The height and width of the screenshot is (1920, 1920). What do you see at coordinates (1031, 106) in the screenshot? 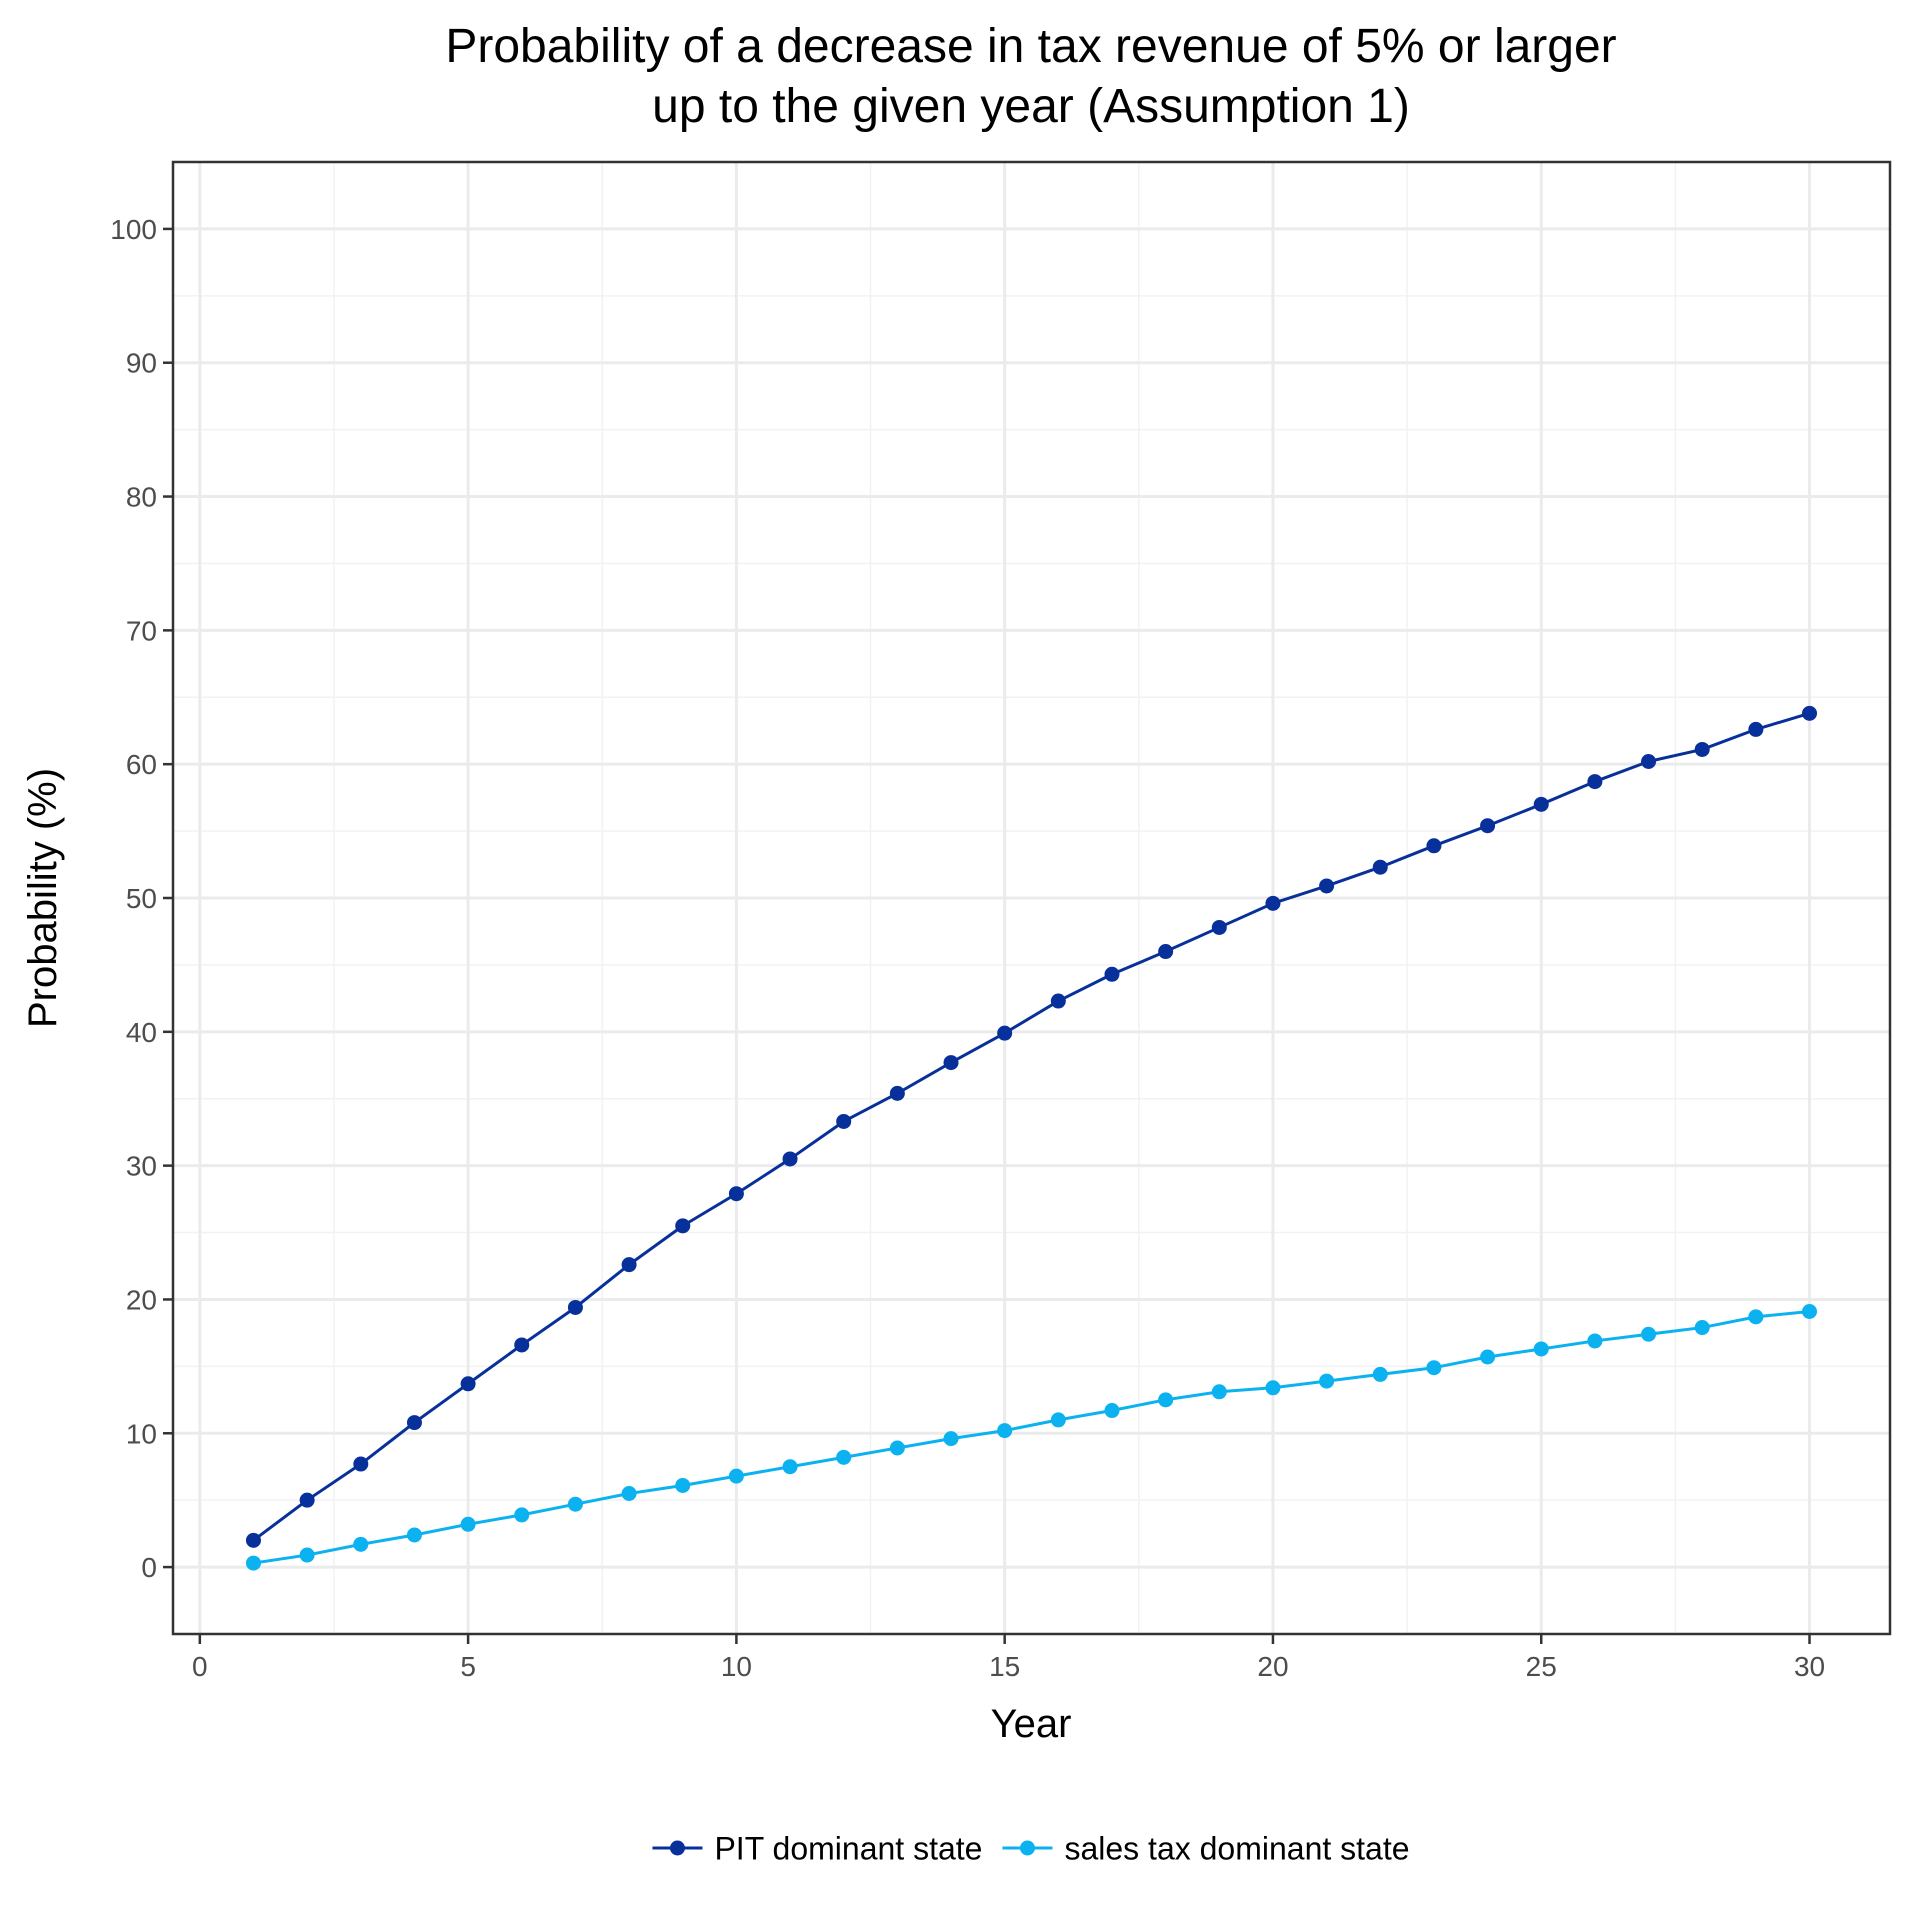
I see `chart-title-line-2: up to the given year (Assumption 1)` at bounding box center [1031, 106].